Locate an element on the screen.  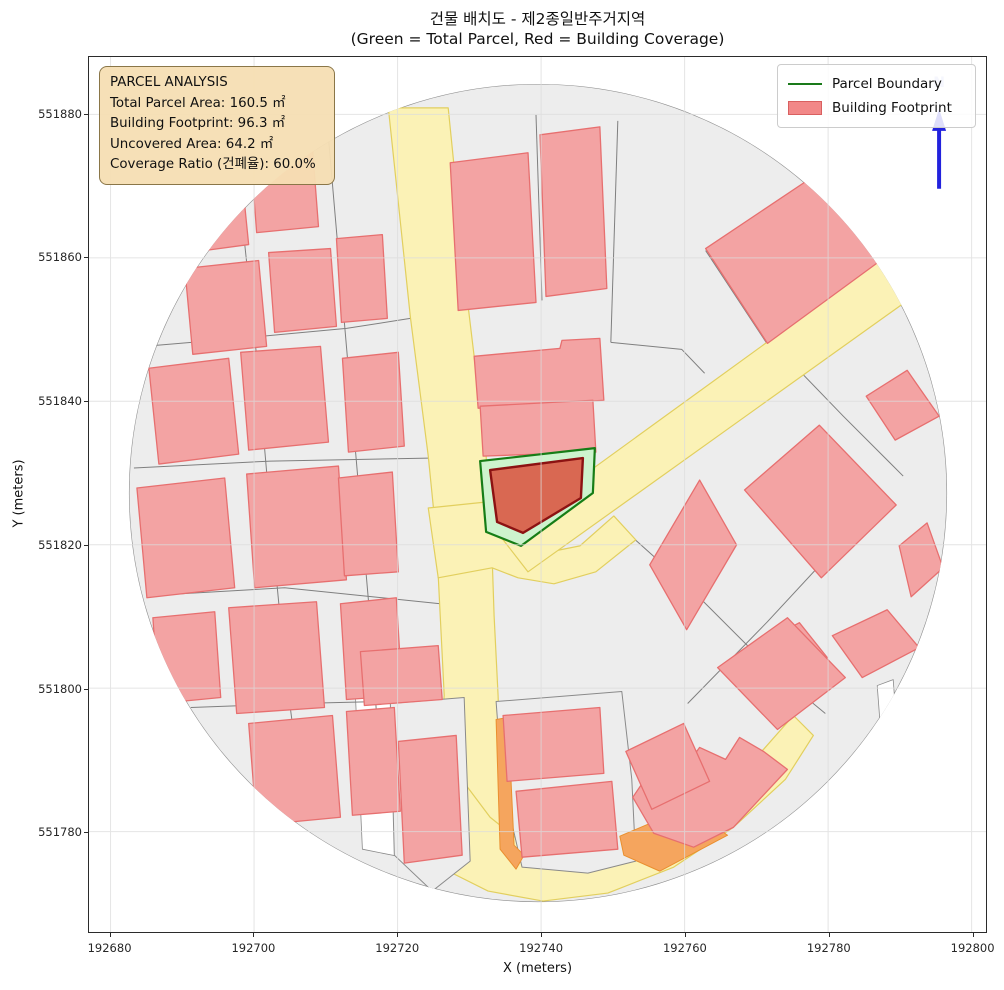
x-tick-label: 192760 is located at coordinates (684, 948).